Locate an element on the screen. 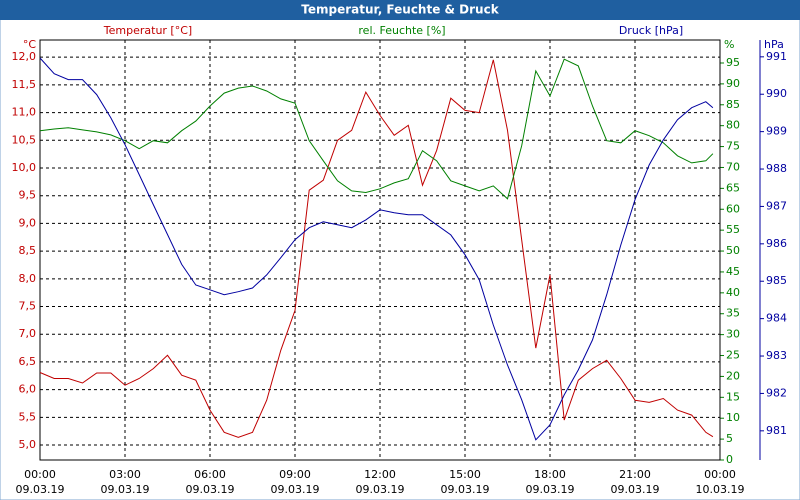  x-tick-date: 10.03.19 is located at coordinates (720, 489).